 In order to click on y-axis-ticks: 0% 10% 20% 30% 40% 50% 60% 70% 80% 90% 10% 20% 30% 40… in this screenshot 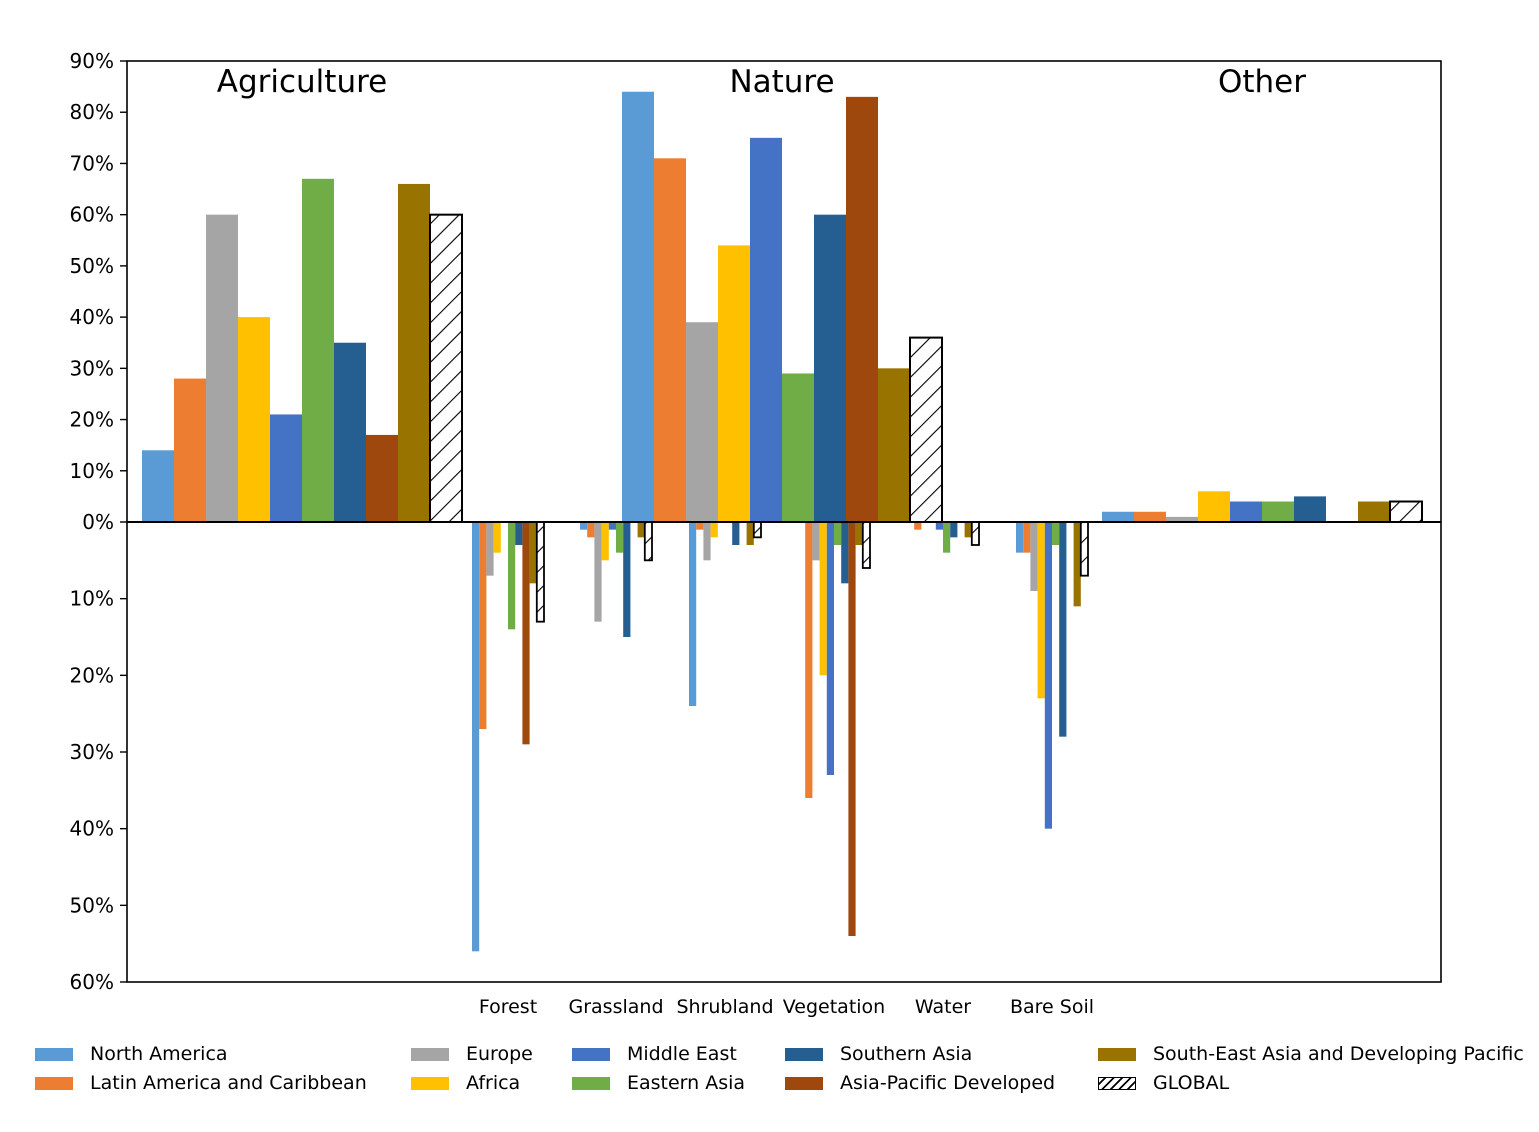, I will do `click(98, 521)`.